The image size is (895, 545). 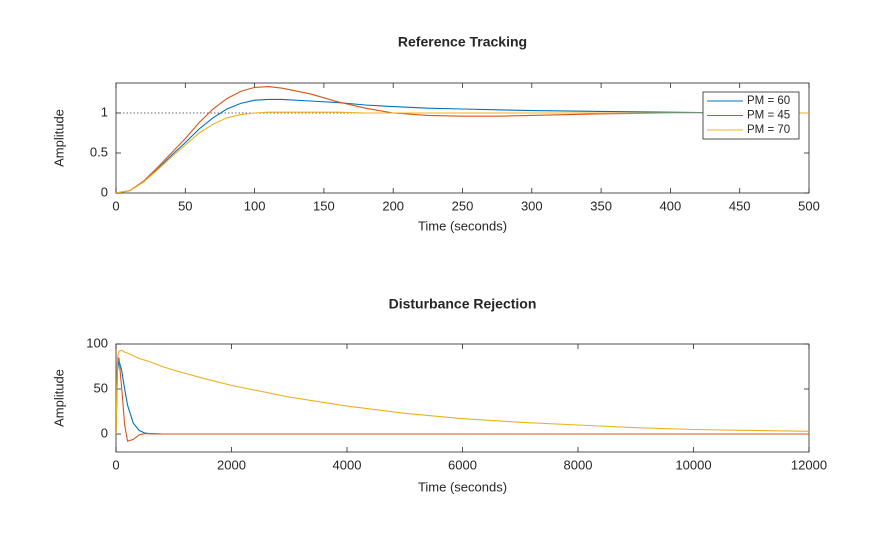 What do you see at coordinates (809, 205) in the screenshot?
I see `x-tick-label: 500` at bounding box center [809, 205].